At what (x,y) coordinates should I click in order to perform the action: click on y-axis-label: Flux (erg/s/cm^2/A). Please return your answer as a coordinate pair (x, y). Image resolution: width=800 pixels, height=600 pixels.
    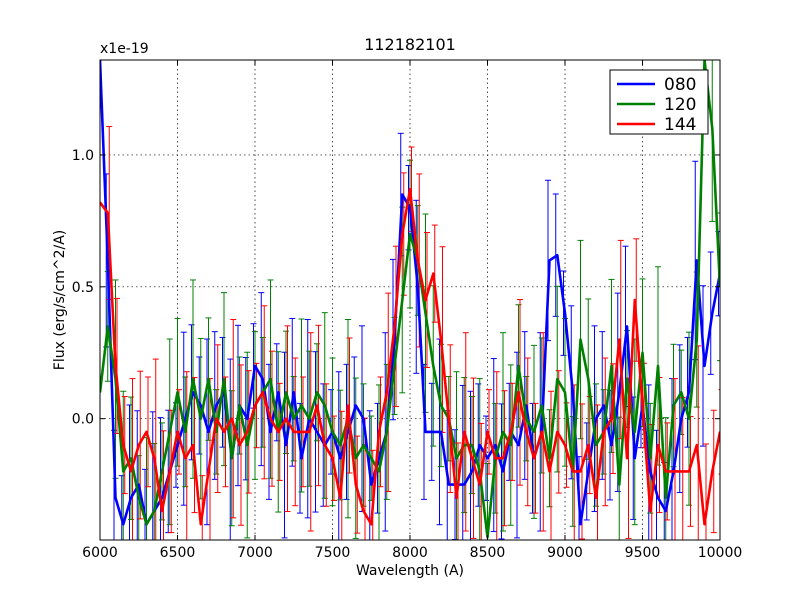
    Looking at the image, I should click on (60, 300).